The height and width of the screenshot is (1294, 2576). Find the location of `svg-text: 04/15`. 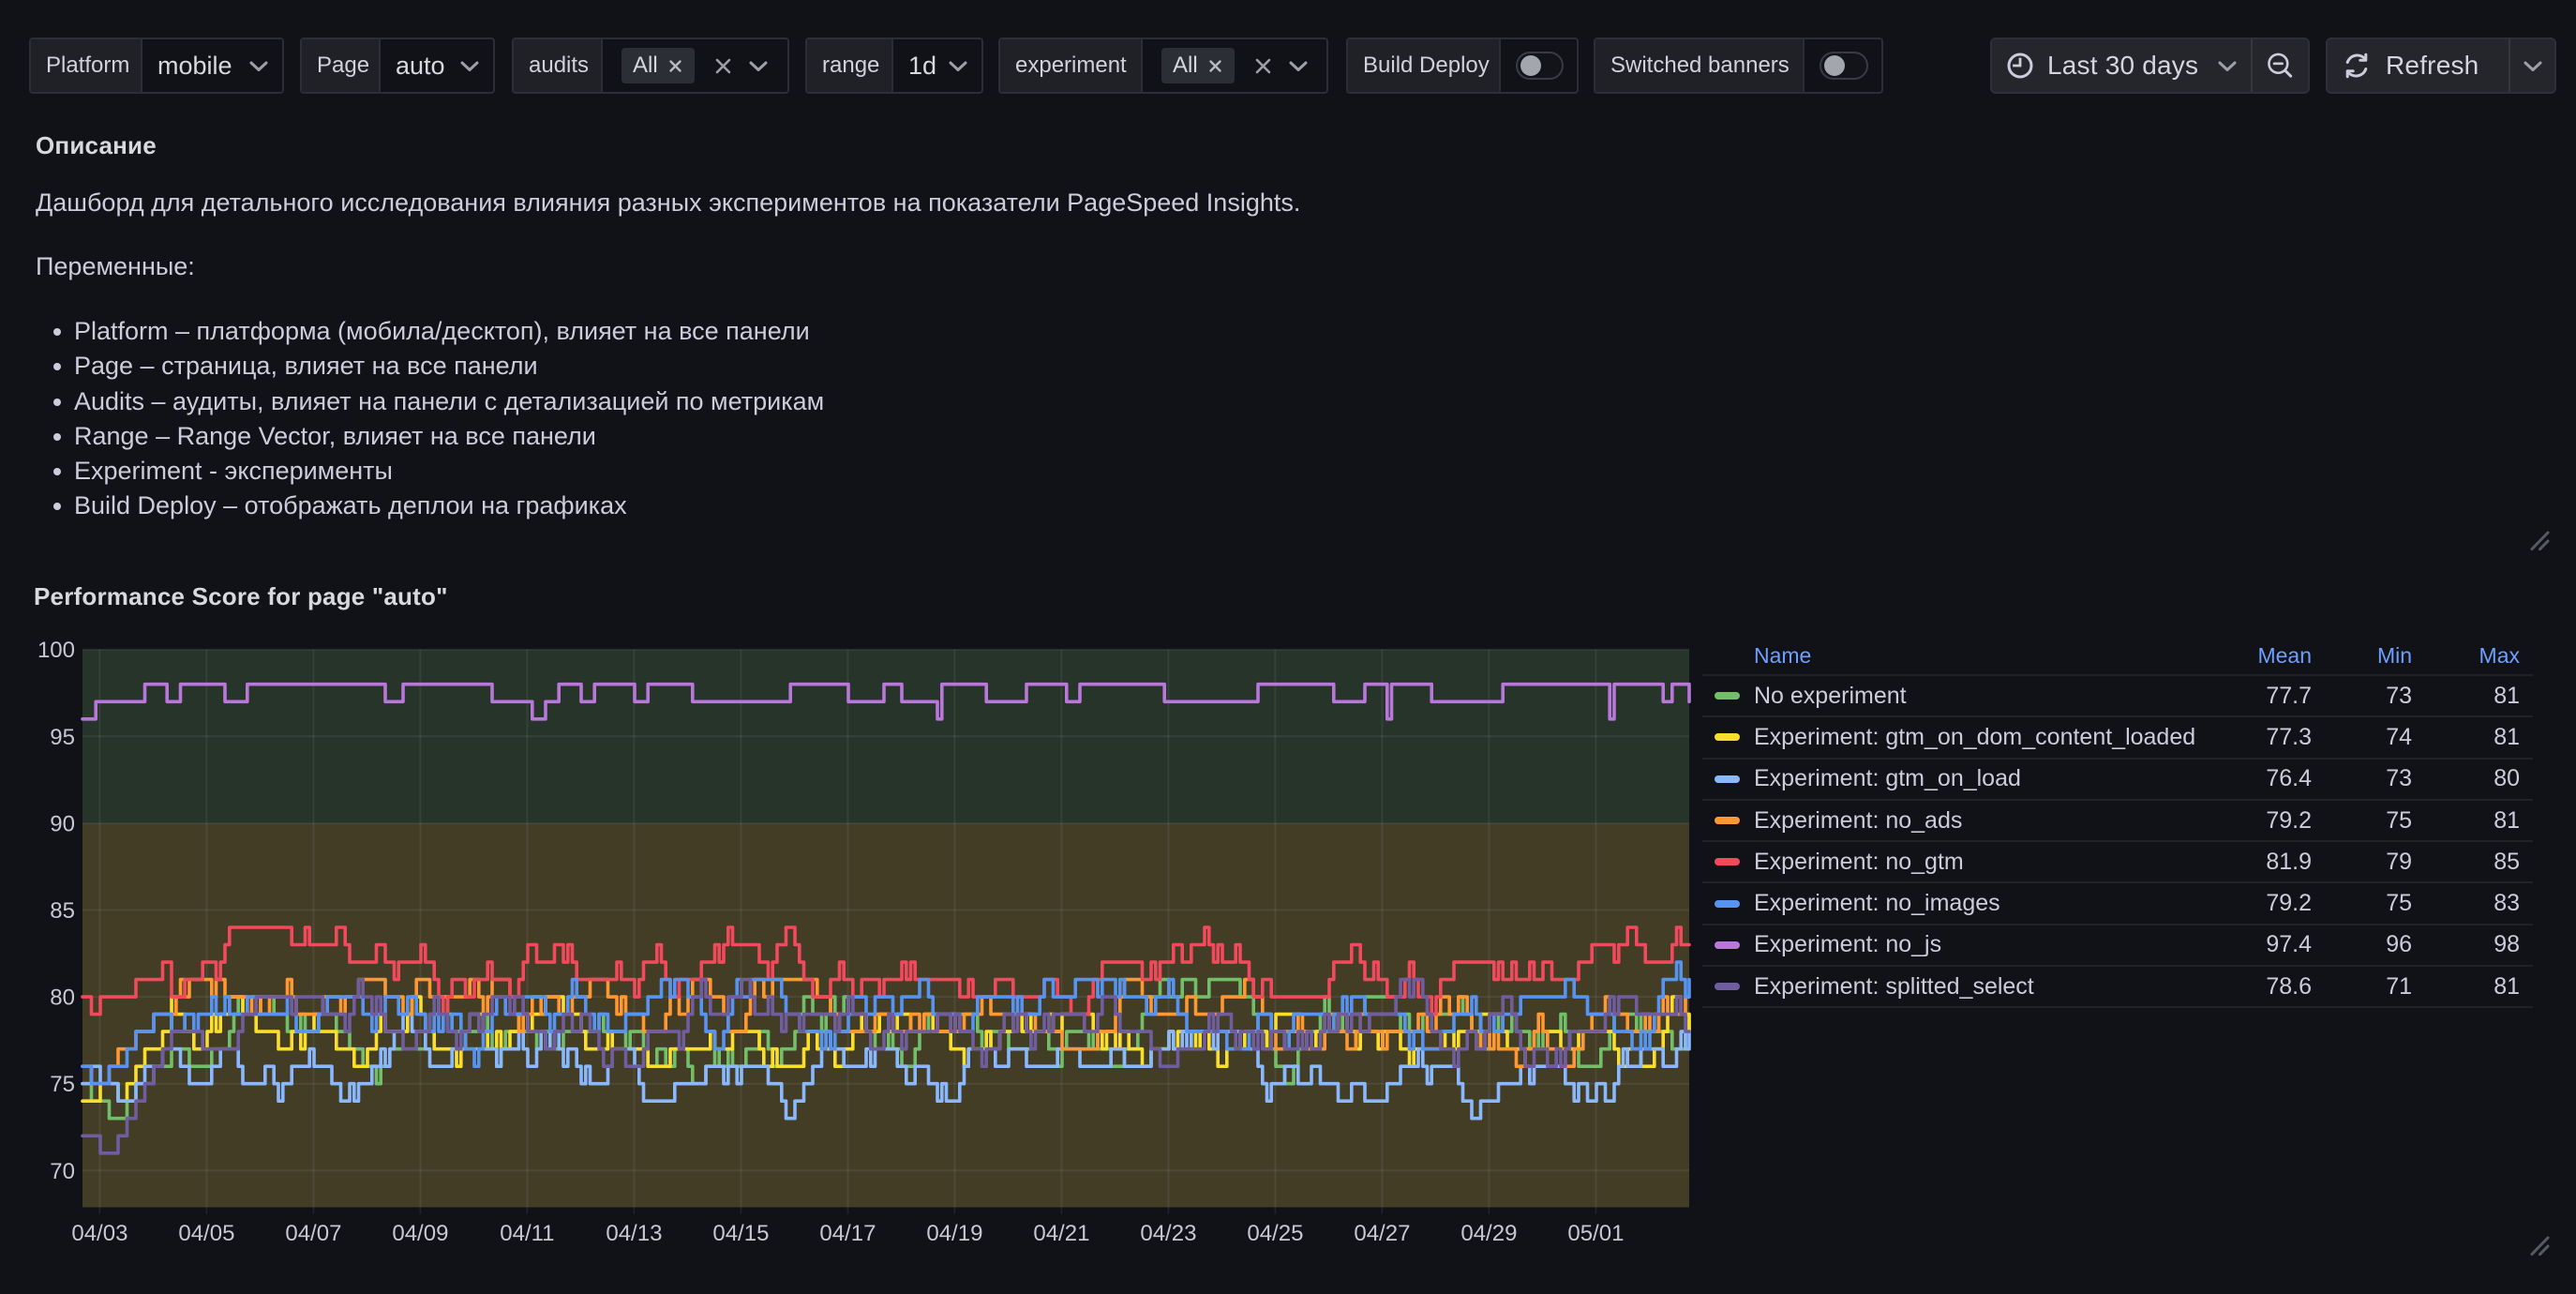

svg-text: 04/15 is located at coordinates (740, 1233).